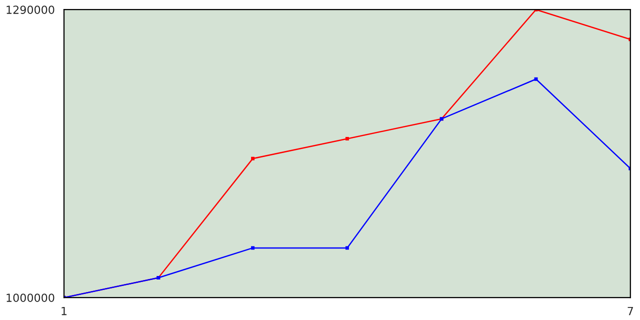 The width and height of the screenshot is (640, 320). I want to click on y-tick-label: 1290000, so click(30, 10).